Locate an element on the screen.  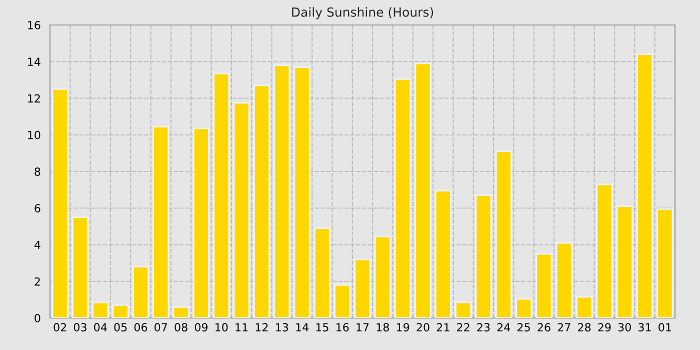
x-tick-label: 31 is located at coordinates (644, 327).